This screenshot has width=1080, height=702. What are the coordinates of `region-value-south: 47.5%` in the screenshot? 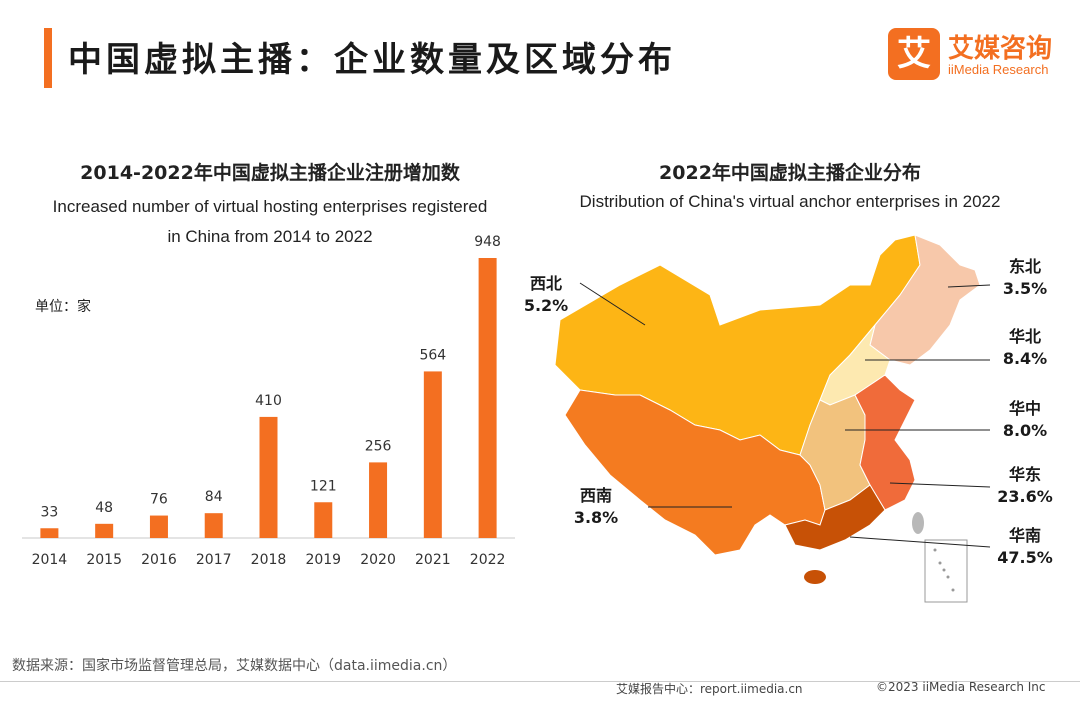 It's located at (1025, 557).